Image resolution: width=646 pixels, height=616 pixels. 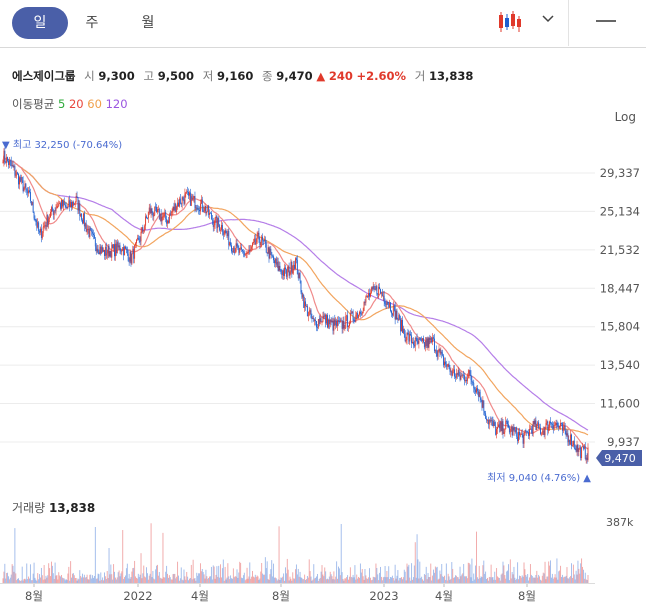 I want to click on chart-toolbar: 일 주 월, so click(x=323, y=24).